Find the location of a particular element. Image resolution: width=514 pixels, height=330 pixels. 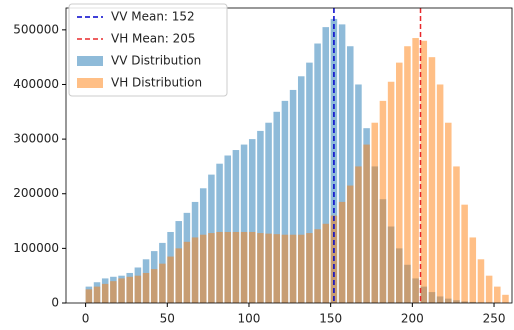

x-tick-label: 100 is located at coordinates (249, 319).